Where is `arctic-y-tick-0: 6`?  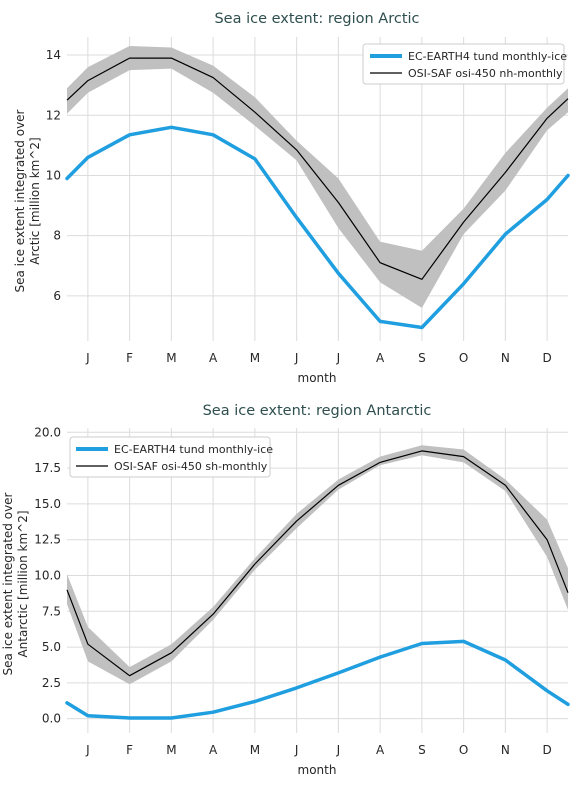
arctic-y-tick-0: 6 is located at coordinates (57, 296).